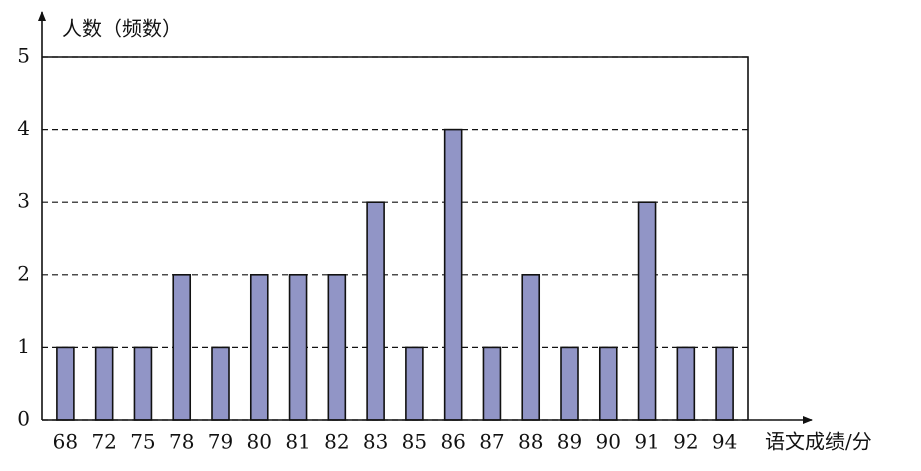  I want to click on x-tick-label: 83, so click(375, 442).